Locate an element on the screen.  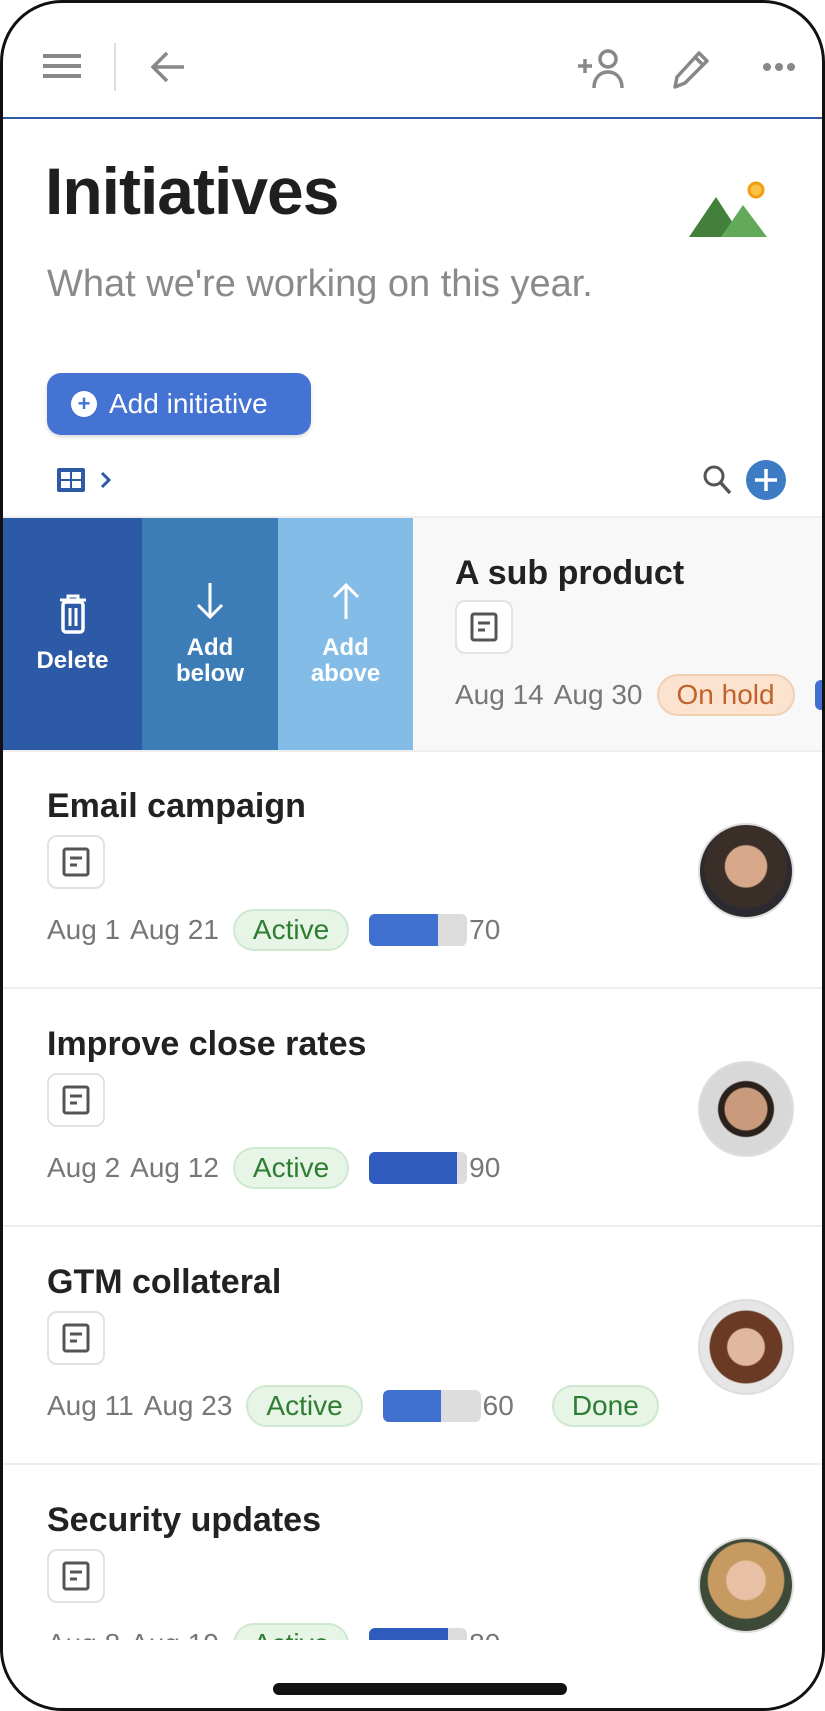
mountain-sun-icon is located at coordinates (729, 207).